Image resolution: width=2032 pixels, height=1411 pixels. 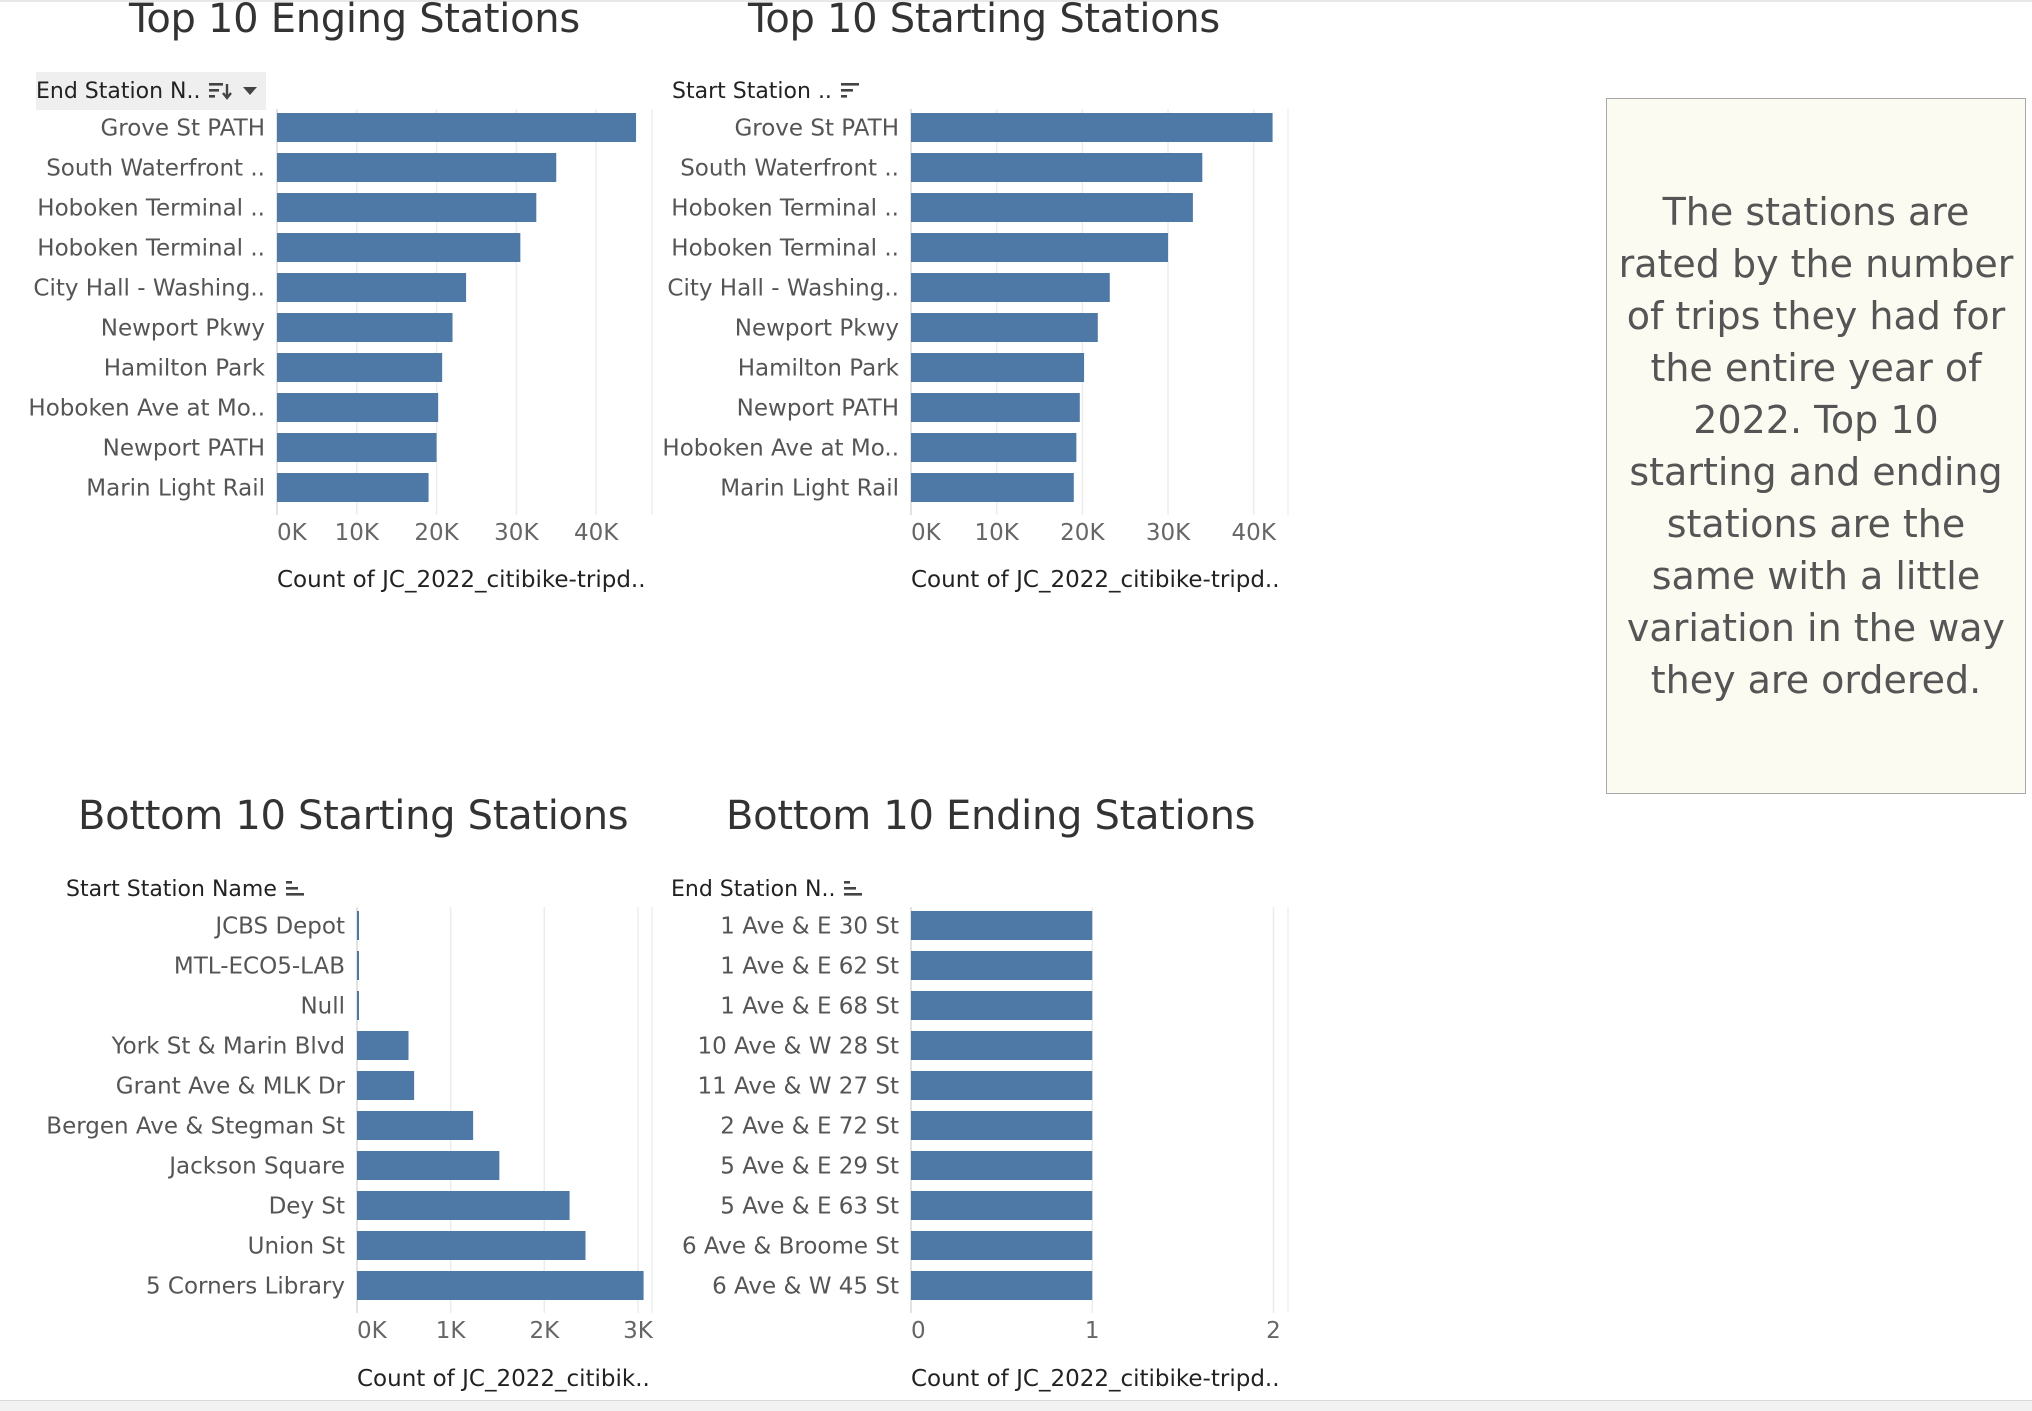 What do you see at coordinates (146, 409) in the screenshot?
I see `top-ending-category-label: Hoboken Ave at Mo..` at bounding box center [146, 409].